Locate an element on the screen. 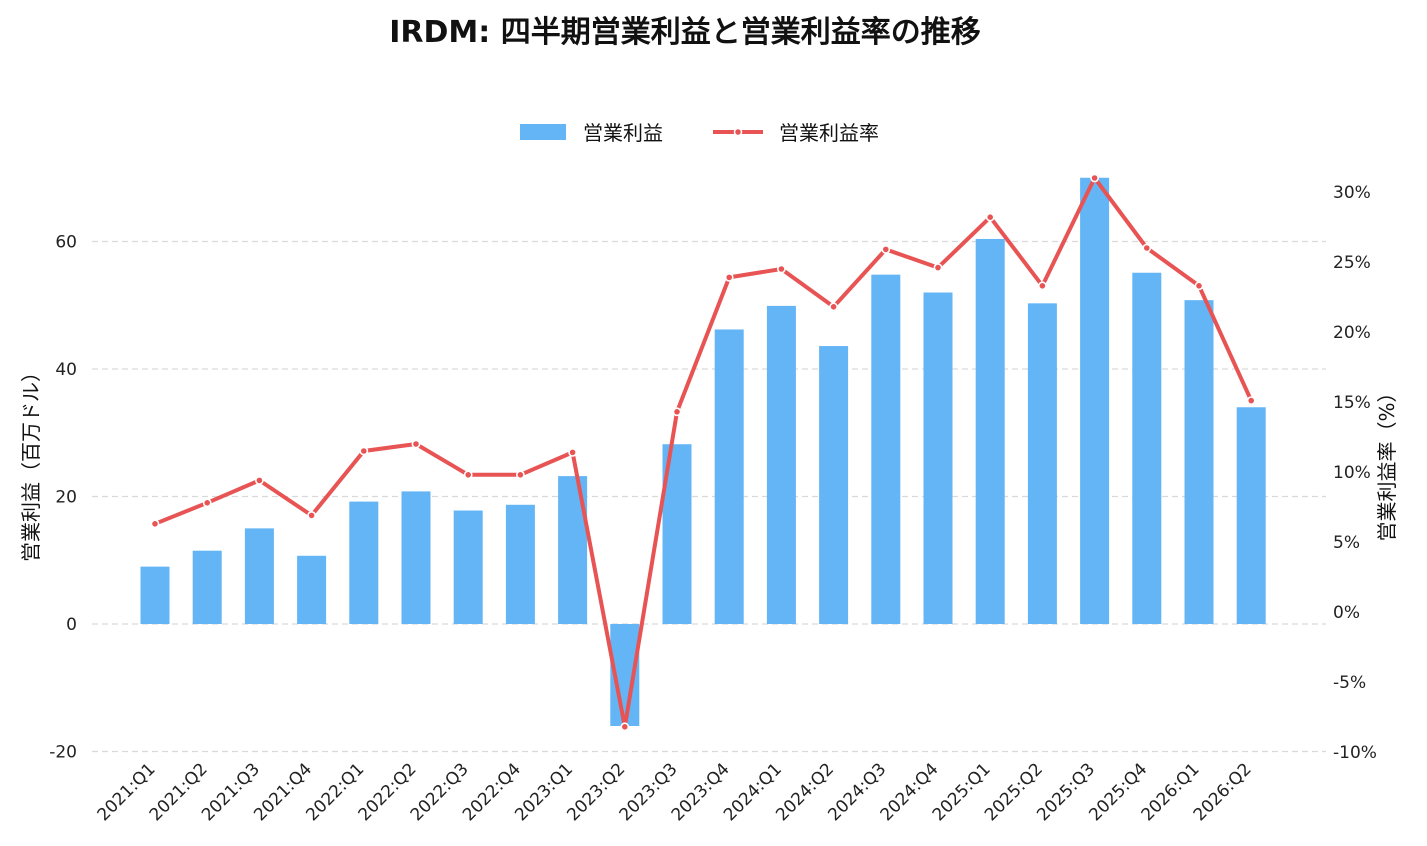  y-axis-left-label: 営業利益（百万ドル） is located at coordinates (31, 462).